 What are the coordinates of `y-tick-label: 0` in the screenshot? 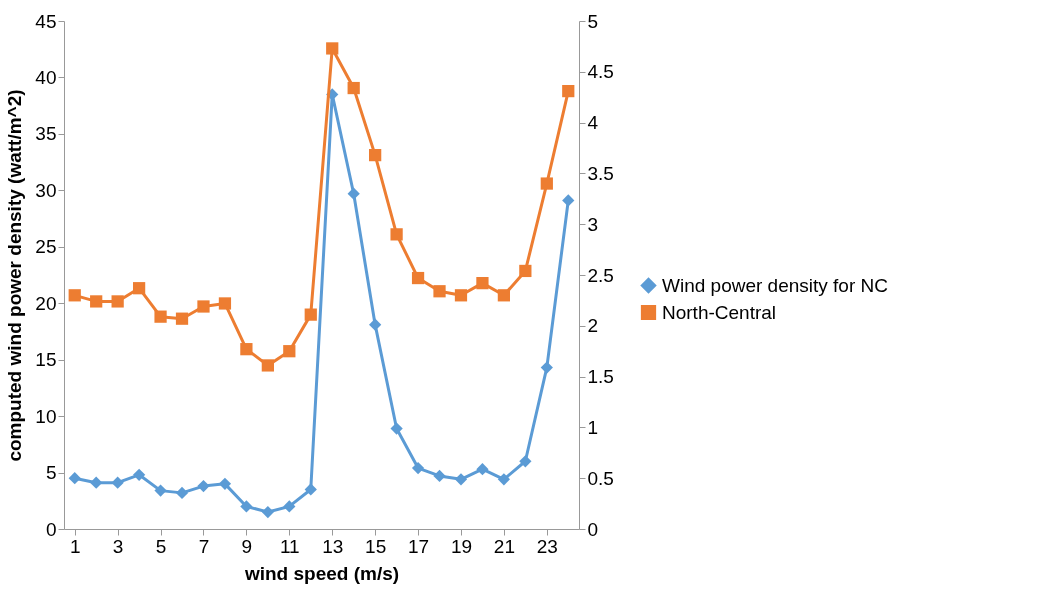 It's located at (51, 529).